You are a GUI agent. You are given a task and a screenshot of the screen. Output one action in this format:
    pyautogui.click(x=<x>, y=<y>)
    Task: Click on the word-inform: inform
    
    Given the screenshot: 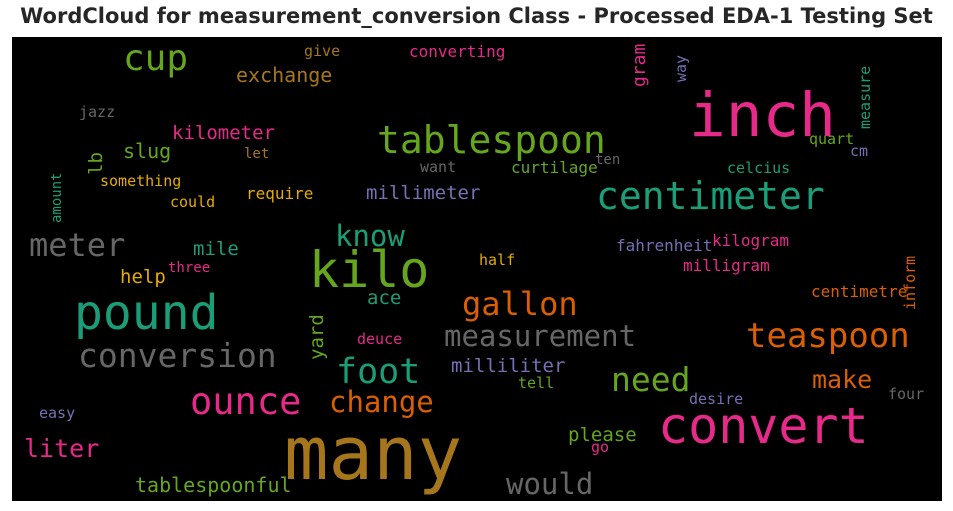 What is the action you would take?
    pyautogui.click(x=910, y=282)
    